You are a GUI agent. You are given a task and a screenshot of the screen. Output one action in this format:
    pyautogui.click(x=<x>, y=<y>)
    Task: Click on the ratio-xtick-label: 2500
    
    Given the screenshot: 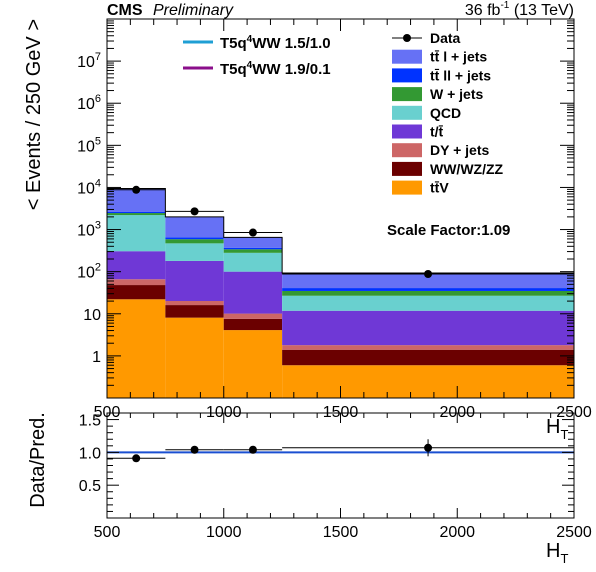 What is the action you would take?
    pyautogui.click(x=574, y=532)
    